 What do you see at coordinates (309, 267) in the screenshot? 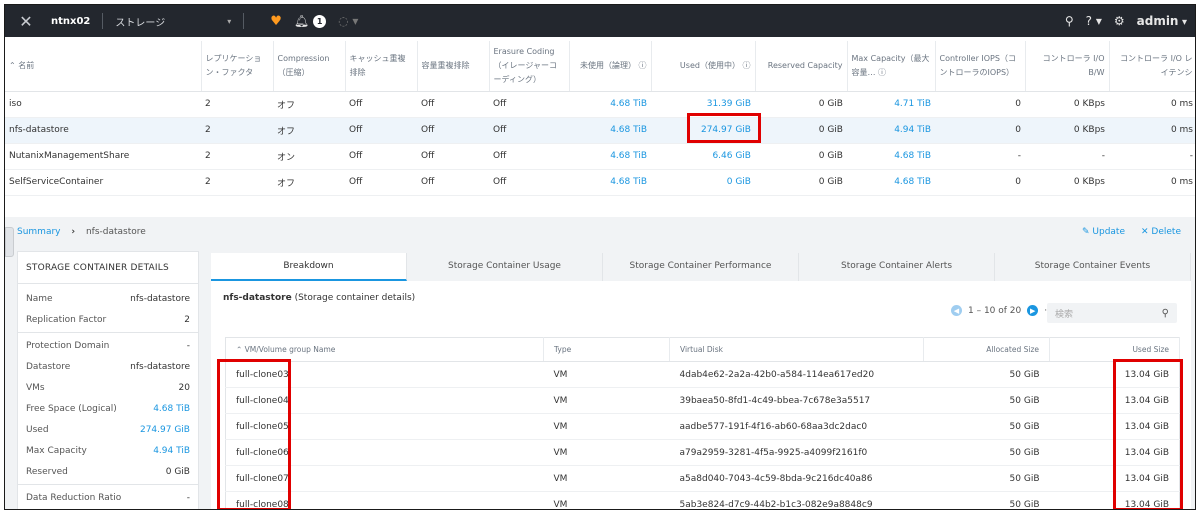
I see `tab-breakdown: Breakdown` at bounding box center [309, 267].